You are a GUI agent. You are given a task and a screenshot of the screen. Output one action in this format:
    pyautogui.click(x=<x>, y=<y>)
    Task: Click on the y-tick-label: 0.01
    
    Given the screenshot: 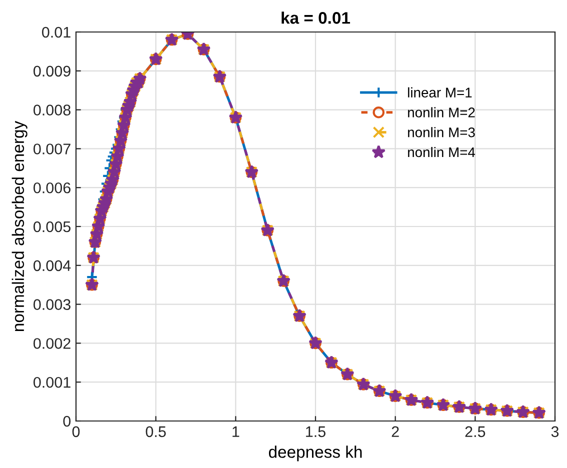 What is the action you would take?
    pyautogui.click(x=56, y=32)
    